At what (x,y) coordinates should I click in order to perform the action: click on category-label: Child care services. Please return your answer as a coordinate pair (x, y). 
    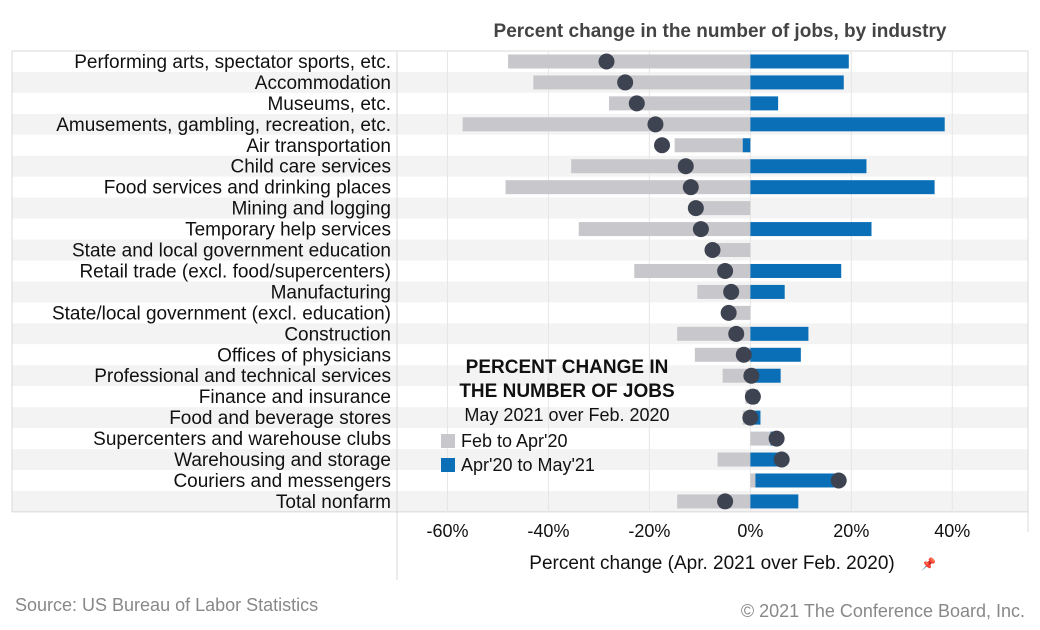
    Looking at the image, I should click on (311, 167).